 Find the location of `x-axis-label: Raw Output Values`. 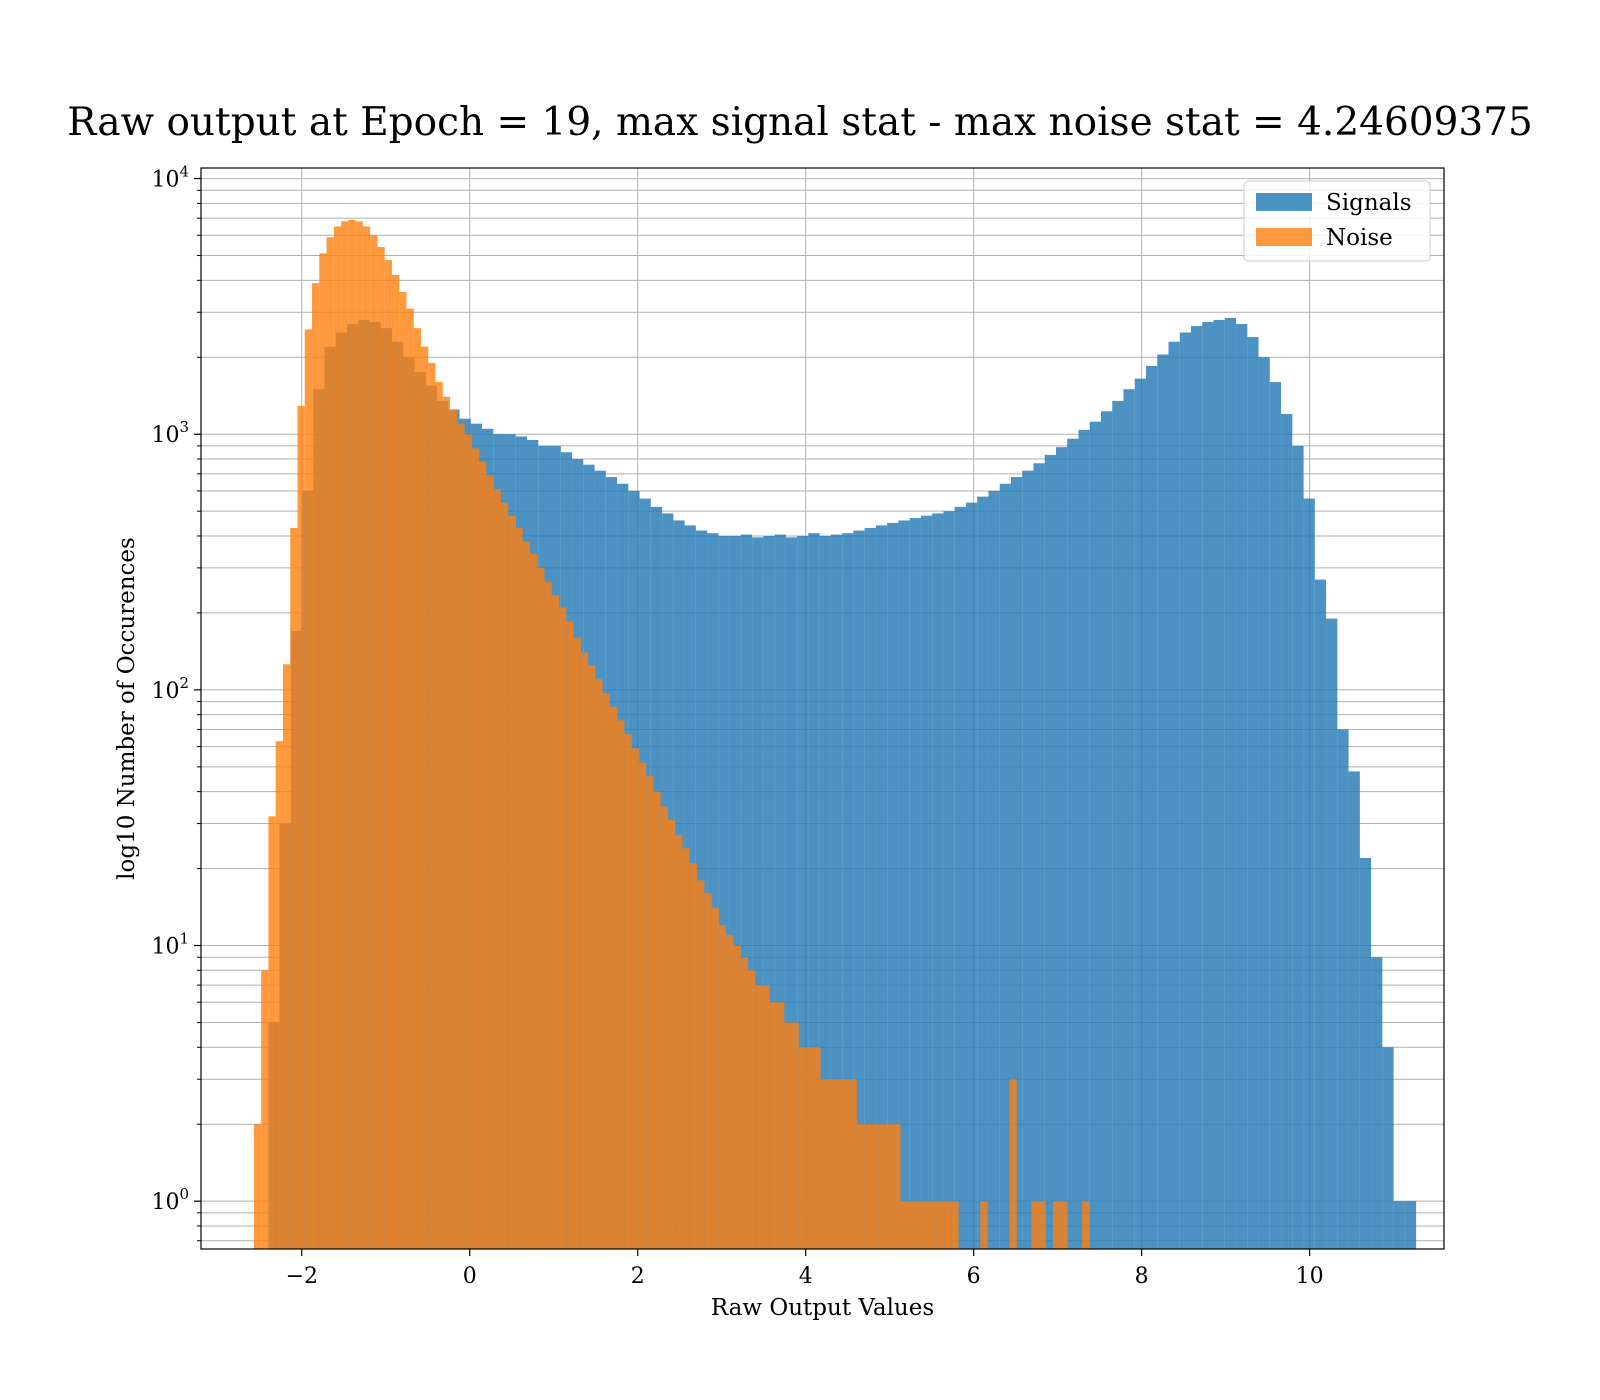

x-axis-label: Raw Output Values is located at coordinates (822, 1308).